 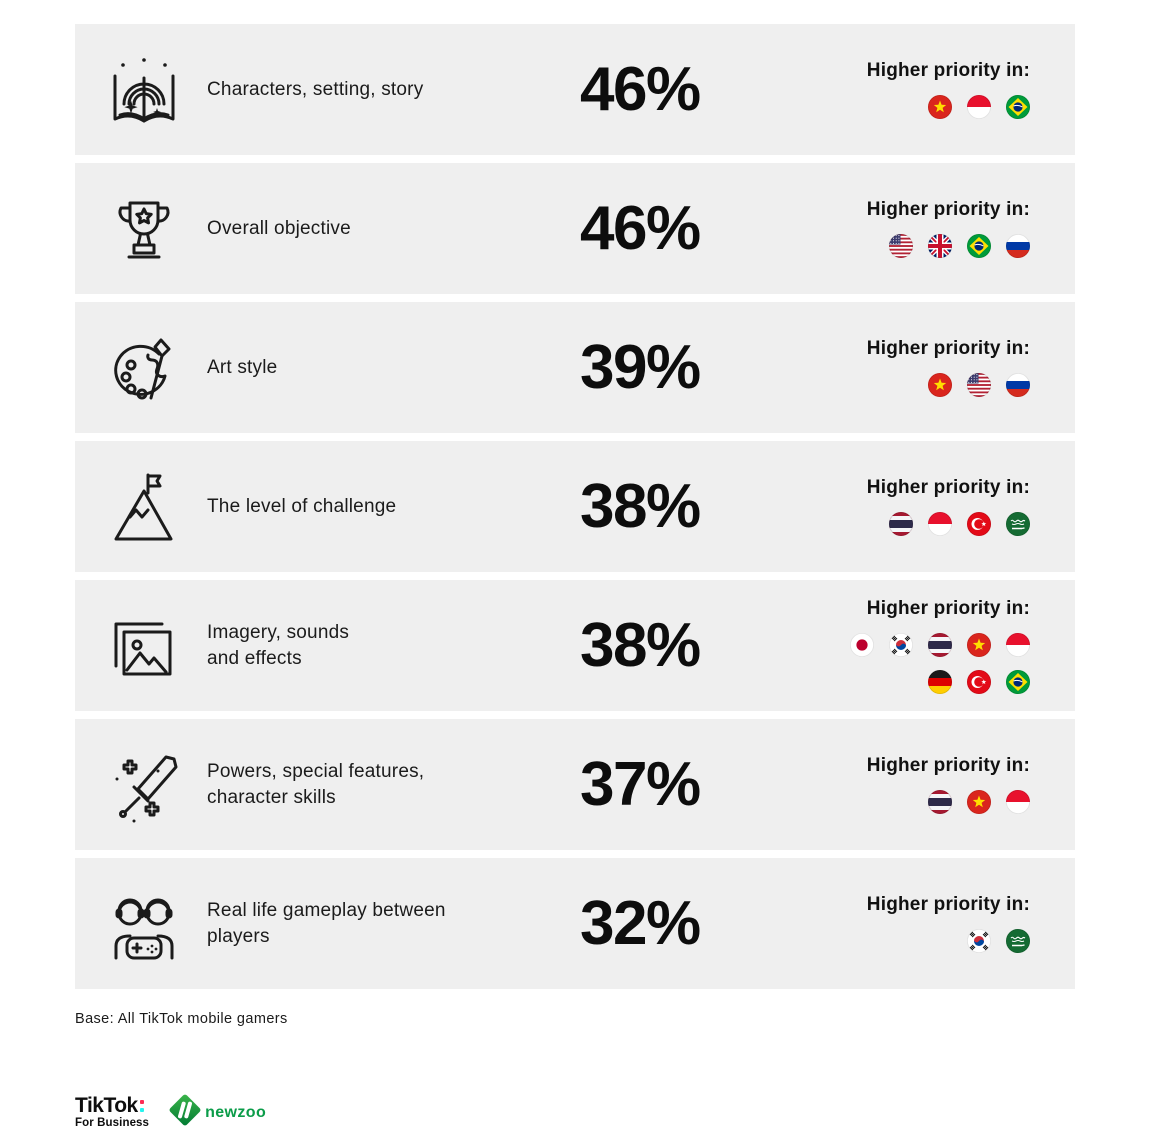 I want to click on feature-percentage: 37%, so click(x=640, y=784).